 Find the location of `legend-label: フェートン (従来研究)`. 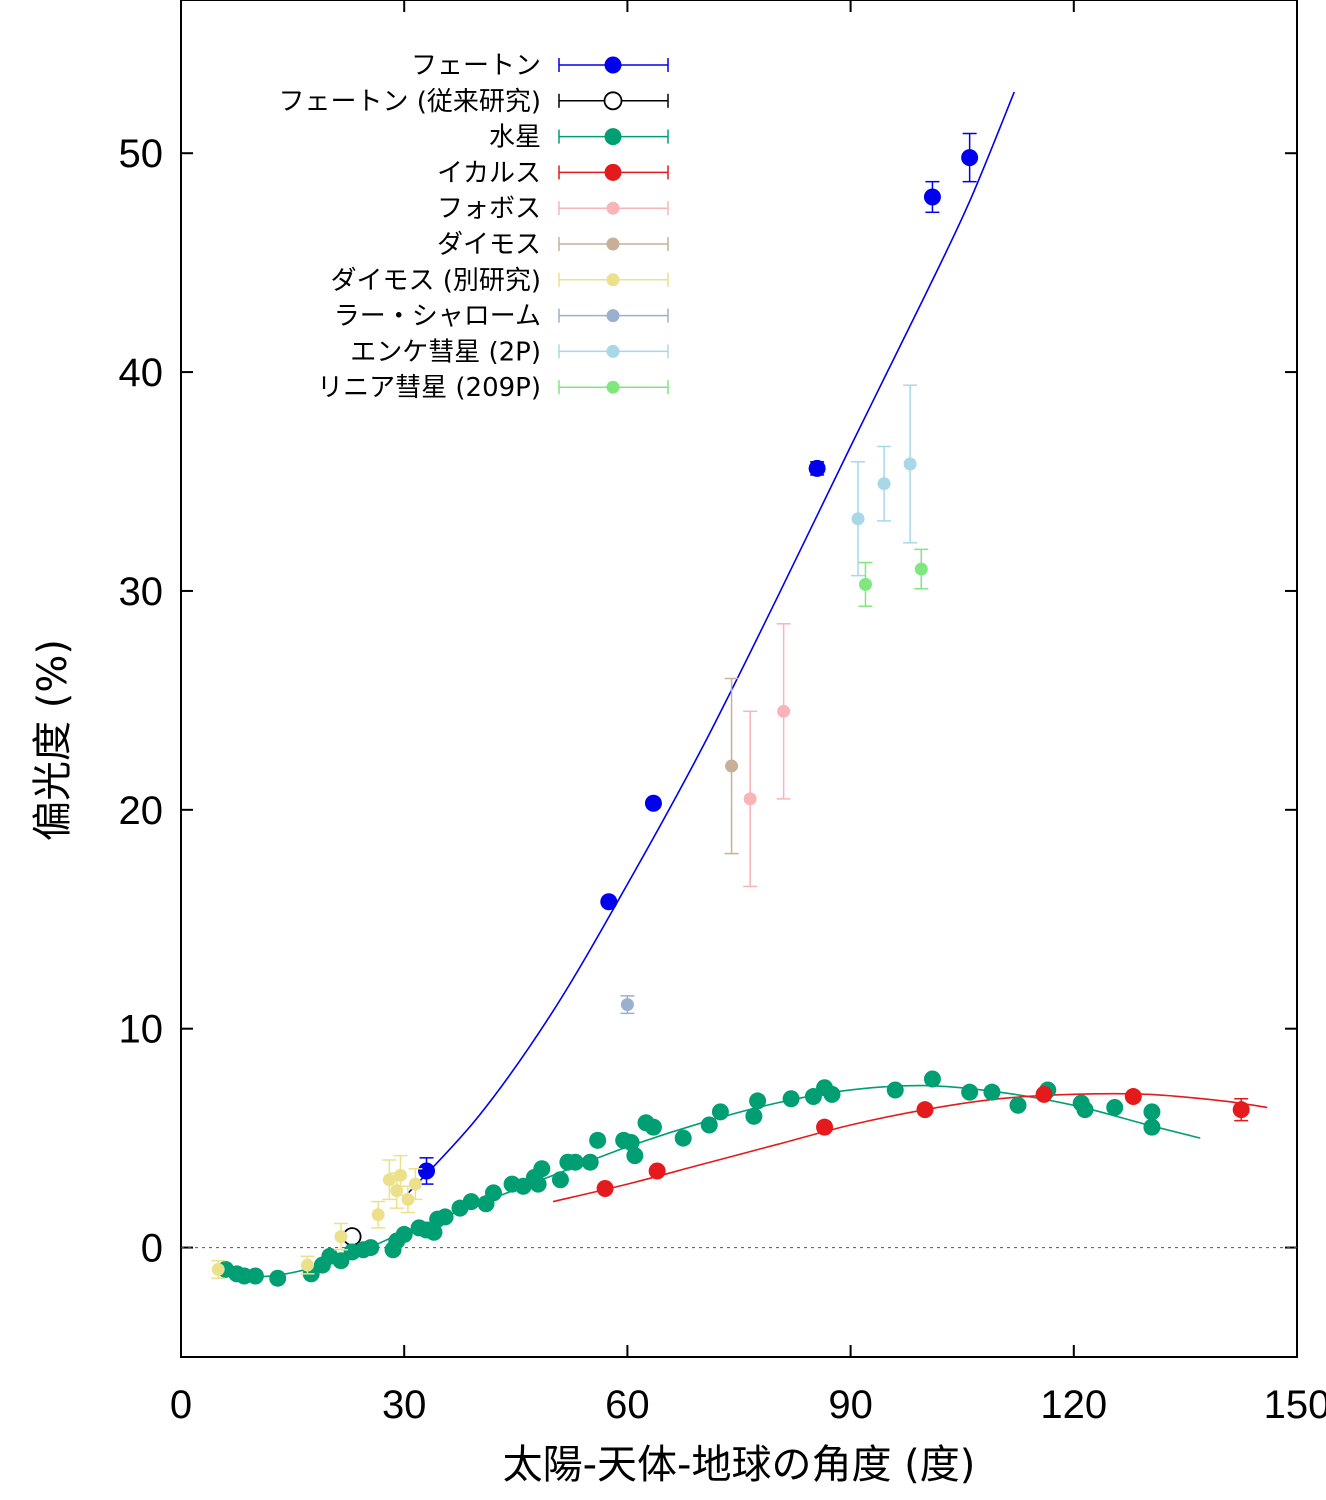

legend-label: フェートン (従来研究) is located at coordinates (409, 102).